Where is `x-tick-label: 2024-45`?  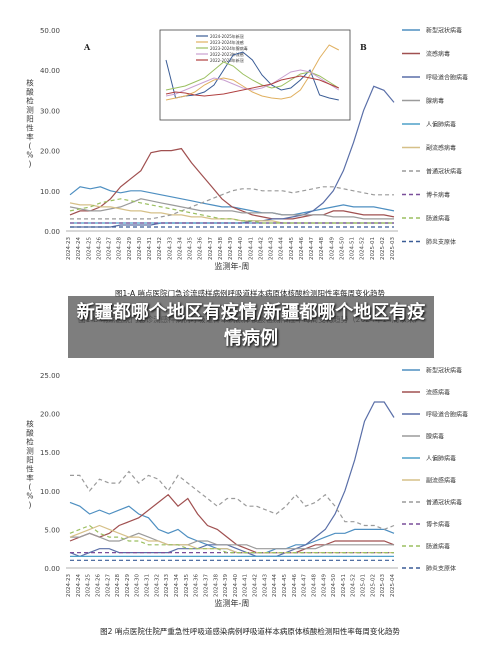 x-tick-label: 2024-45 is located at coordinates (292, 248).